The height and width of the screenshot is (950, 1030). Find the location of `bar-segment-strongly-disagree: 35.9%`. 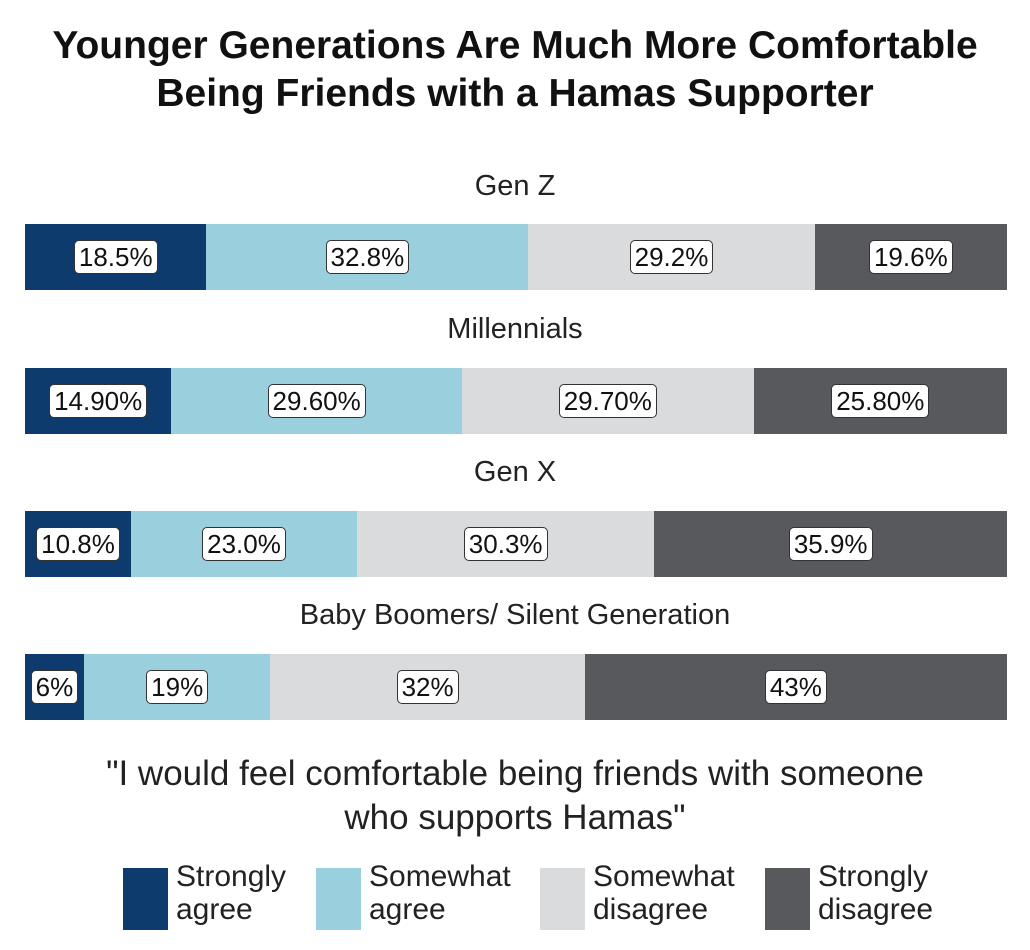

bar-segment-strongly-disagree: 35.9% is located at coordinates (830, 544).